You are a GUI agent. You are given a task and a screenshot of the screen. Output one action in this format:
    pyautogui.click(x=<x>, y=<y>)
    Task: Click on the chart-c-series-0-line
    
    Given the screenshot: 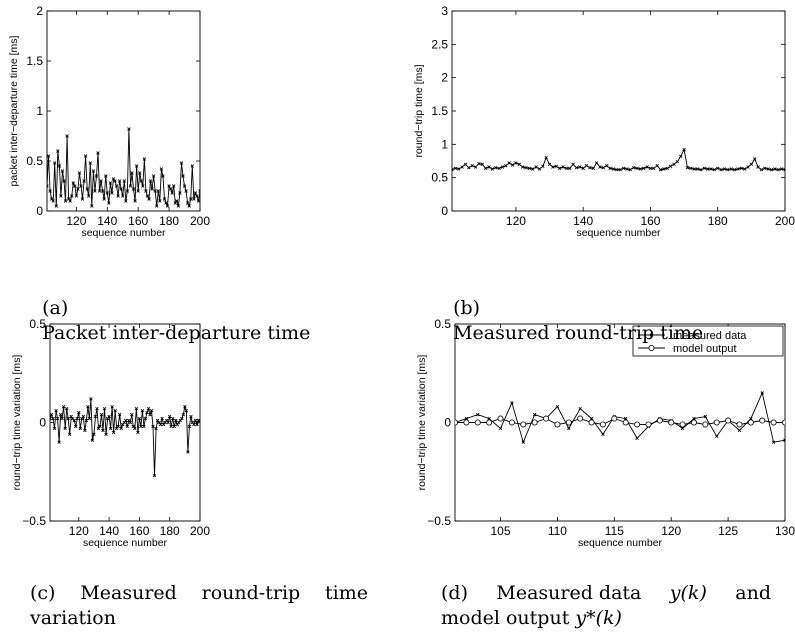 What is the action you would take?
    pyautogui.click(x=125, y=437)
    